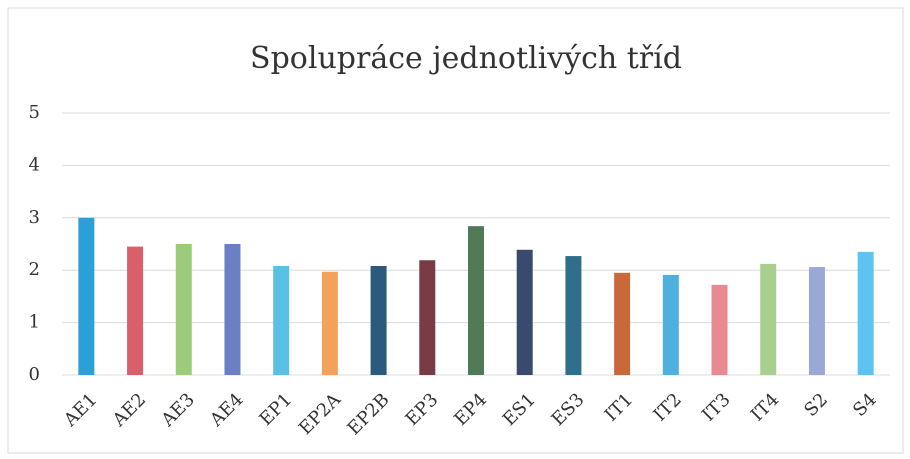  Describe the element at coordinates (519, 409) in the screenshot. I see `x-tick-label: ES1` at that location.